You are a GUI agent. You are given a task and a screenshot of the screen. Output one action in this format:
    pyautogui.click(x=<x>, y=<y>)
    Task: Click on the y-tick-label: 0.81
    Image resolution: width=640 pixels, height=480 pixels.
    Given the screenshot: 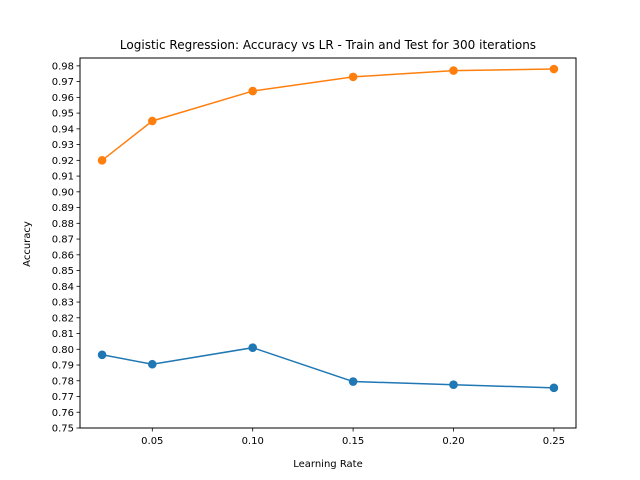 What is the action you would take?
    pyautogui.click(x=63, y=334)
    